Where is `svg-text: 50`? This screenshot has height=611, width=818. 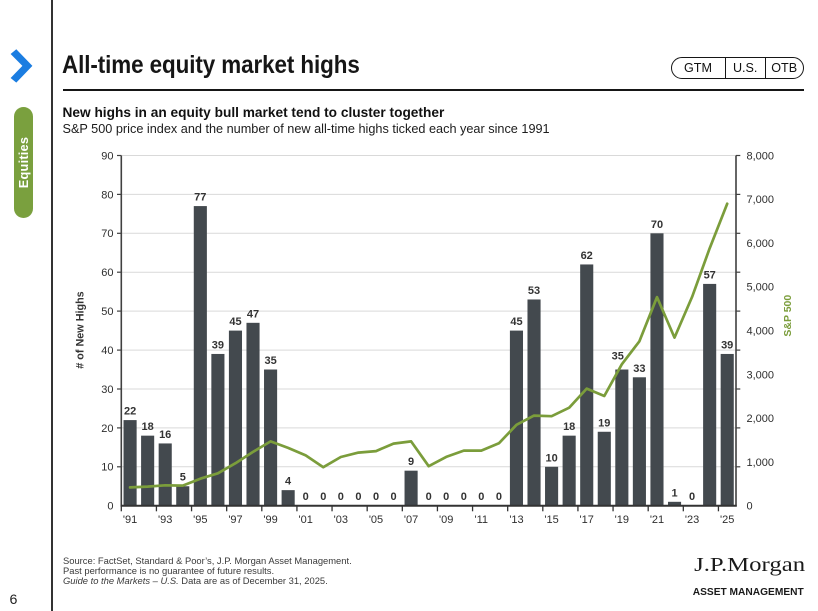 svg-text: 50 is located at coordinates (107, 312).